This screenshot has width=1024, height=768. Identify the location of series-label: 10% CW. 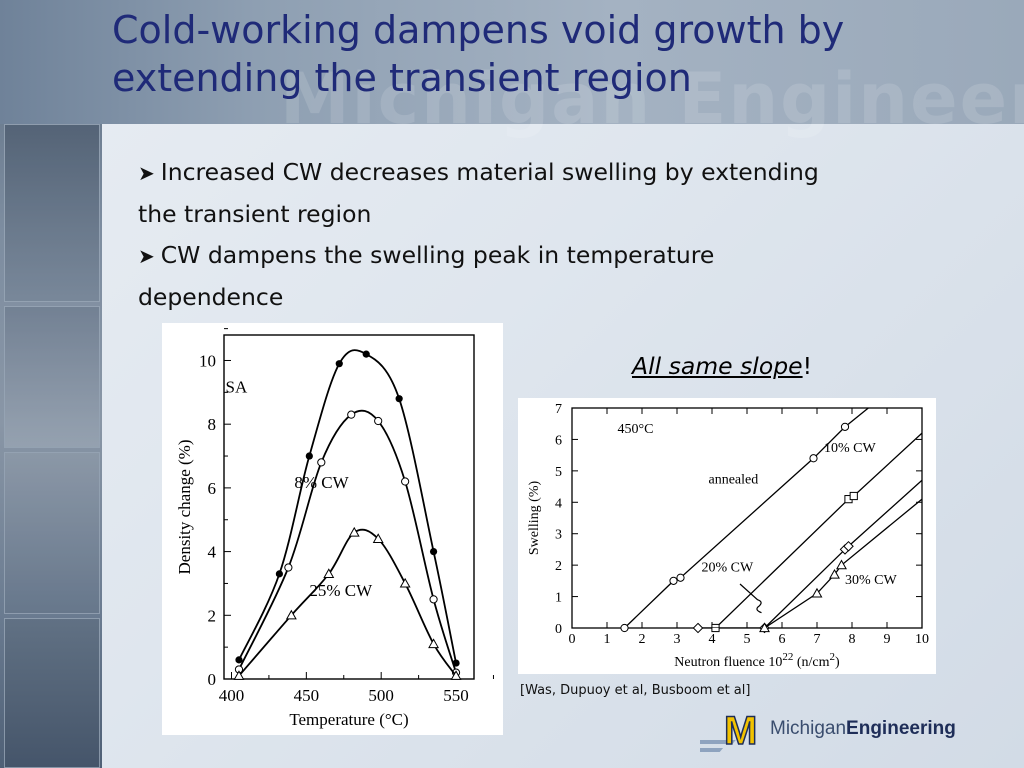
(850, 448).